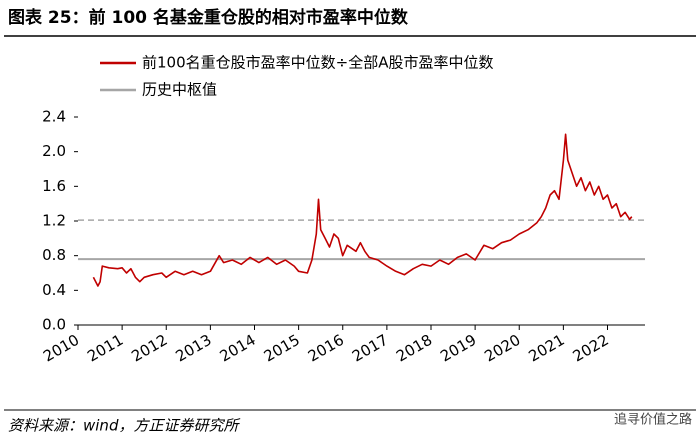 The width and height of the screenshot is (700, 443). What do you see at coordinates (179, 90) in the screenshot?
I see `legend-label: 历史中枢值` at bounding box center [179, 90].